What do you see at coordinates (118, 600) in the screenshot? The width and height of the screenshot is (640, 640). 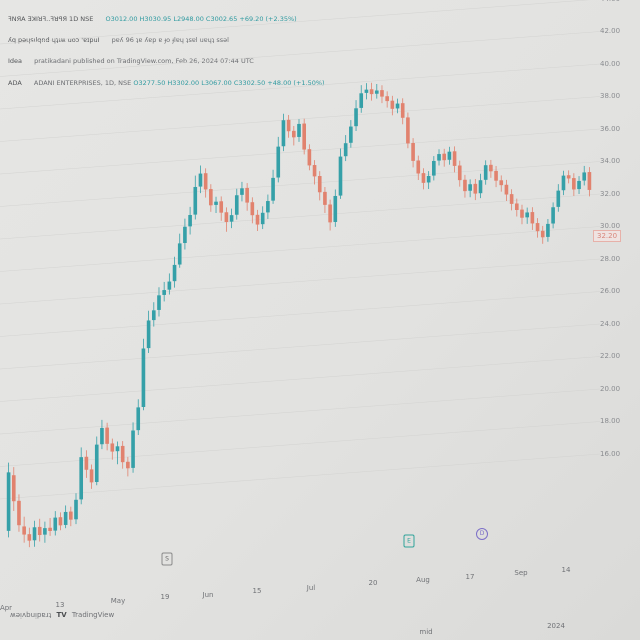 I see `x-tick-label: May` at bounding box center [118, 600].